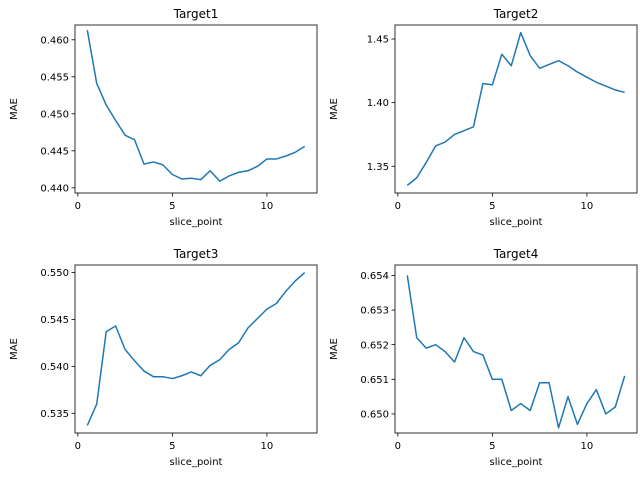 Image resolution: width=640 pixels, height=480 pixels. Describe the element at coordinates (516, 254) in the screenshot. I see `chart-title: Target4` at that location.